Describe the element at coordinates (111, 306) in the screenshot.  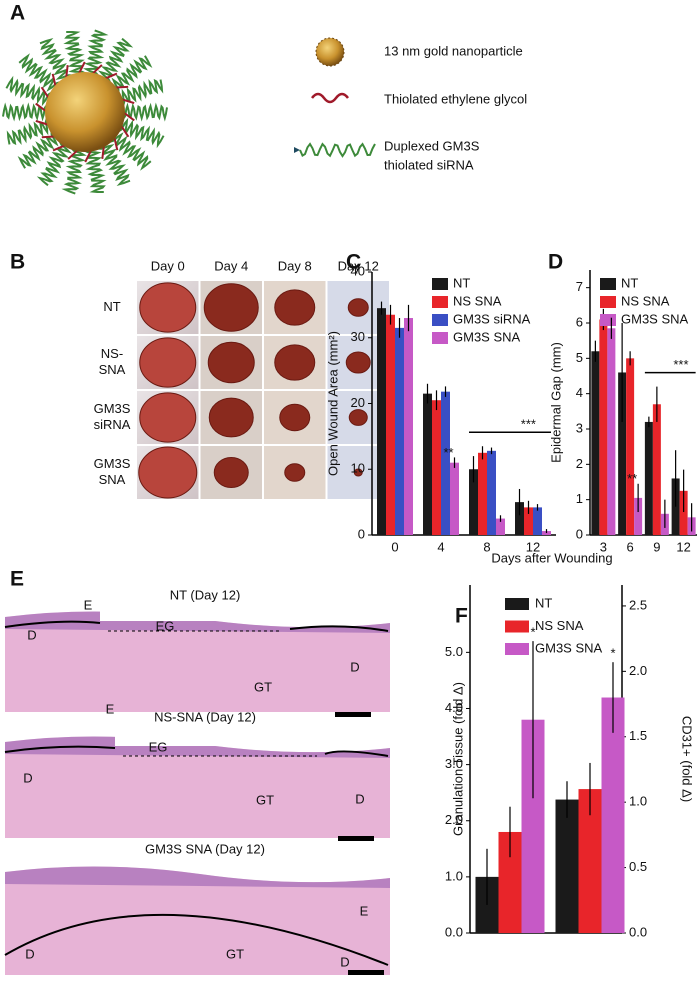
I see `row-label: NT` at that location.